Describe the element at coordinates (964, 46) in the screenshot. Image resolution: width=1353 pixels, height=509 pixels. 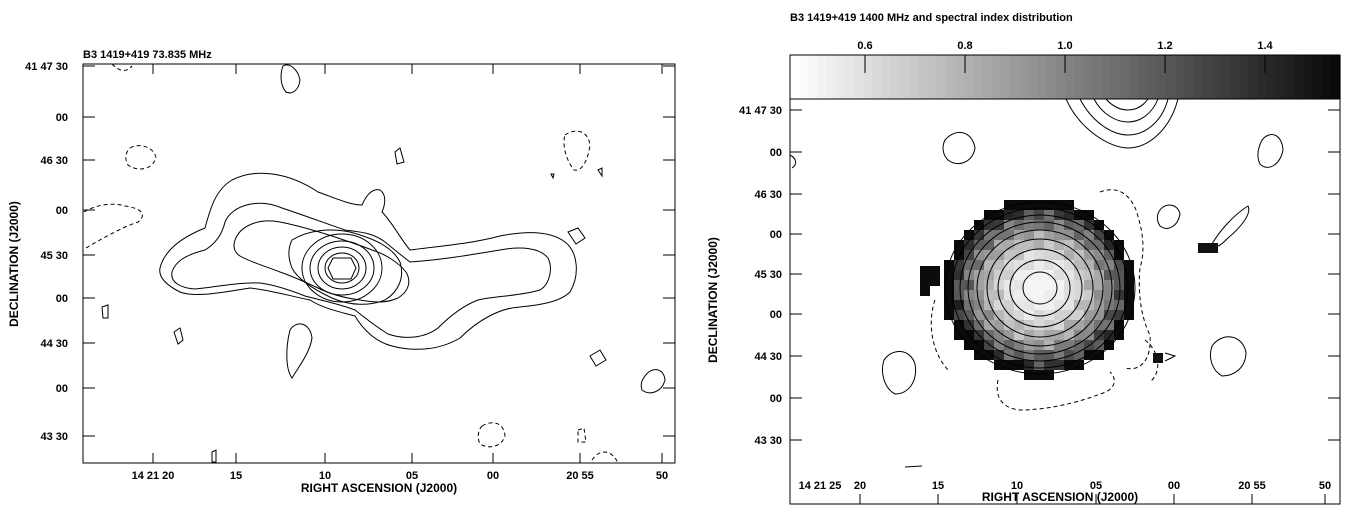
I see `colorbar-tick-label: 0.8` at that location.